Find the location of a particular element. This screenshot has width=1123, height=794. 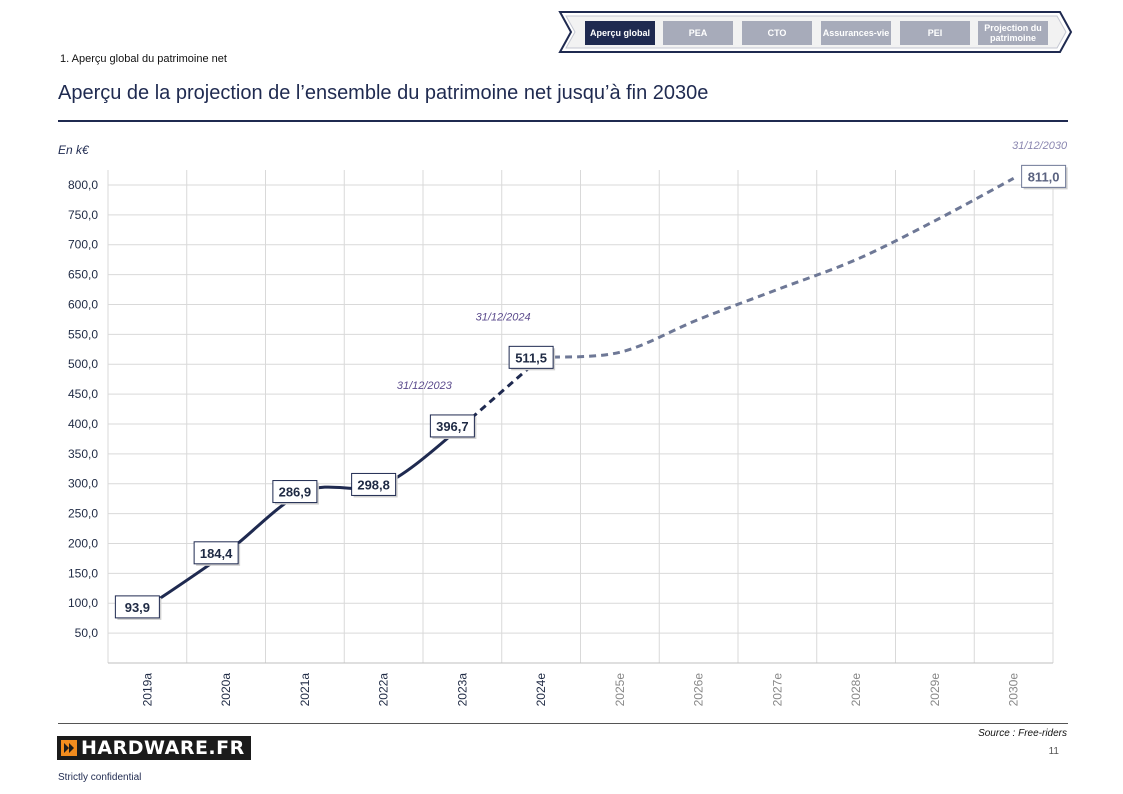

footer-divider is located at coordinates (563, 723).